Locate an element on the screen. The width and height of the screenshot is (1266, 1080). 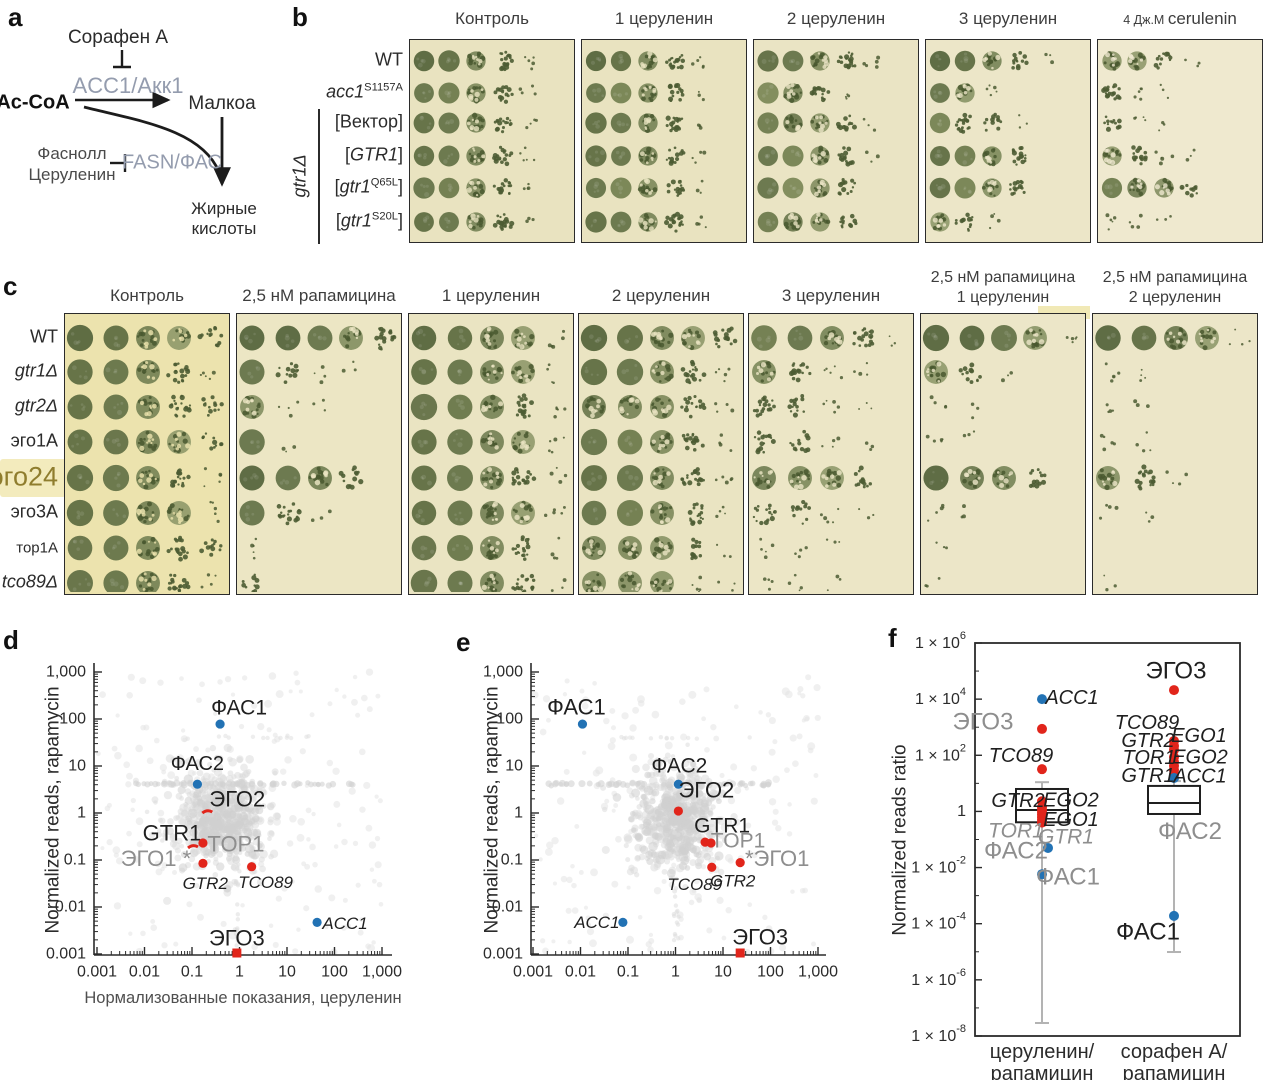
annotation-label: GTR2 is located at coordinates (733, 880).